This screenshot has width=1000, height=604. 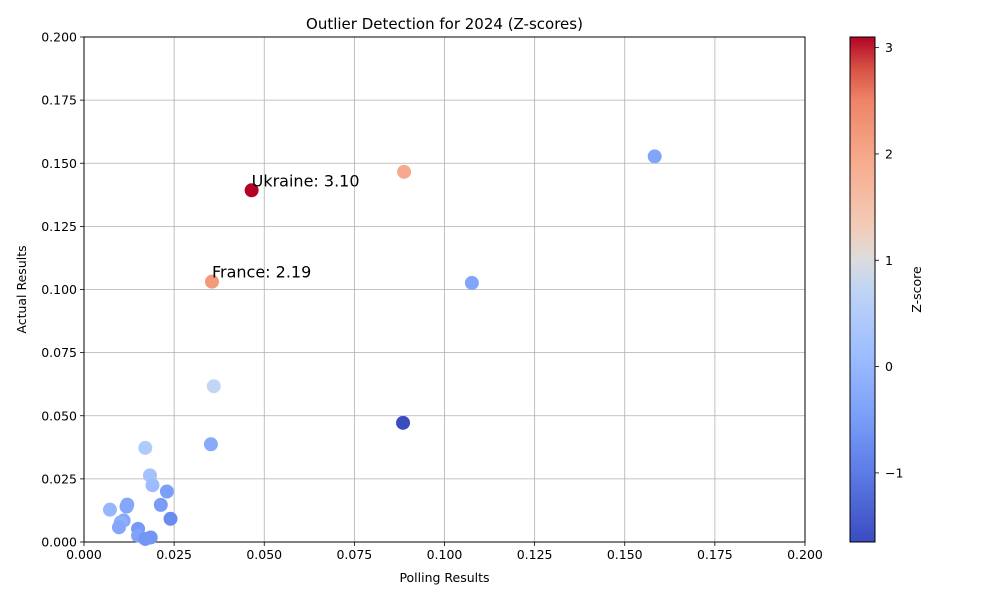 I want to click on x-tick-label: 0.050, so click(x=264, y=554).